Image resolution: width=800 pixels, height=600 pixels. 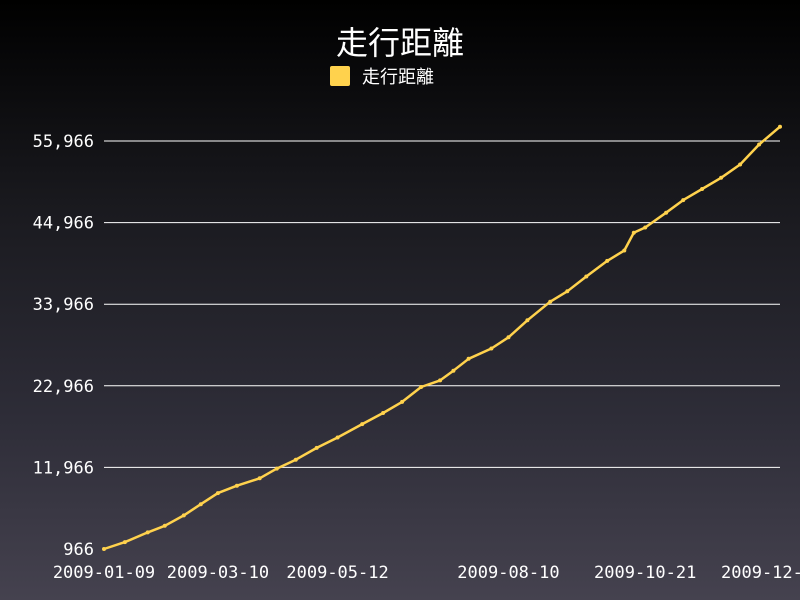 What do you see at coordinates (645, 573) in the screenshot?
I see `x-tick-label: 2009-10-21` at bounding box center [645, 573].